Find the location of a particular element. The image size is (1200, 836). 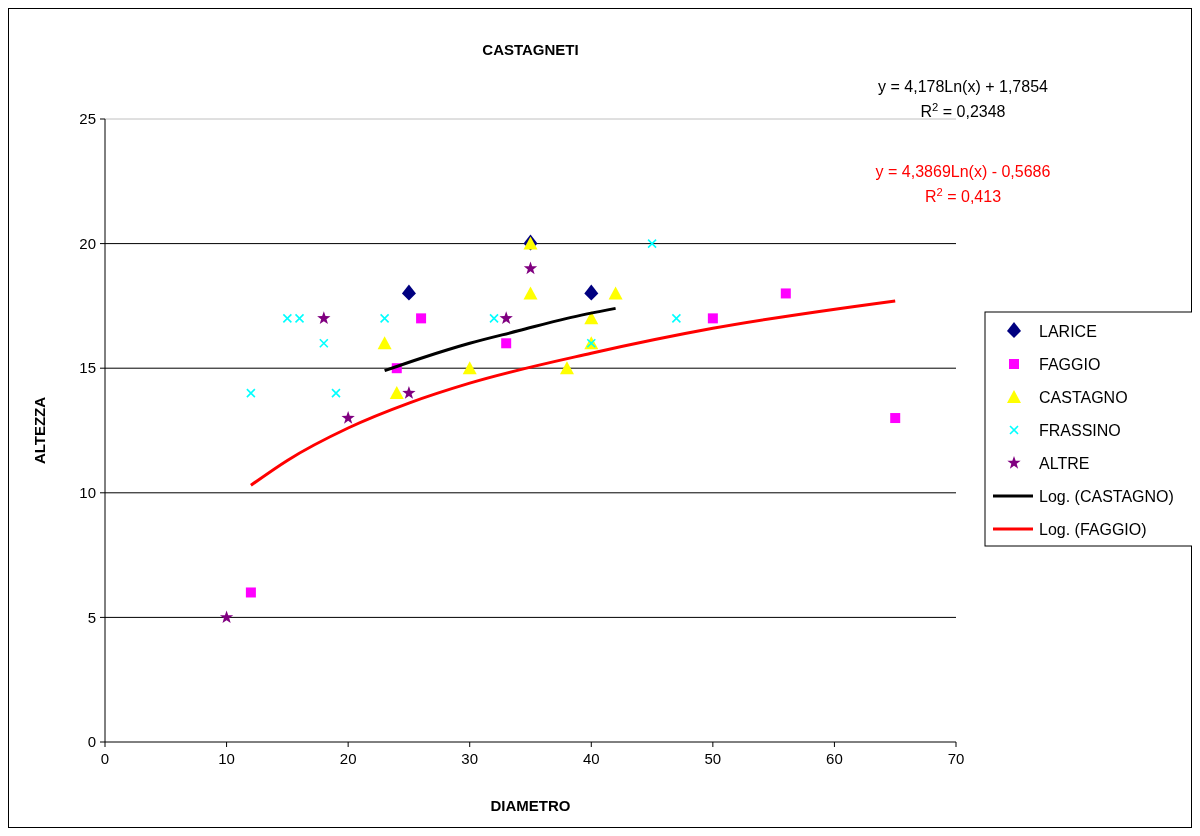

y-tick-label: 5 is located at coordinates (91, 617).